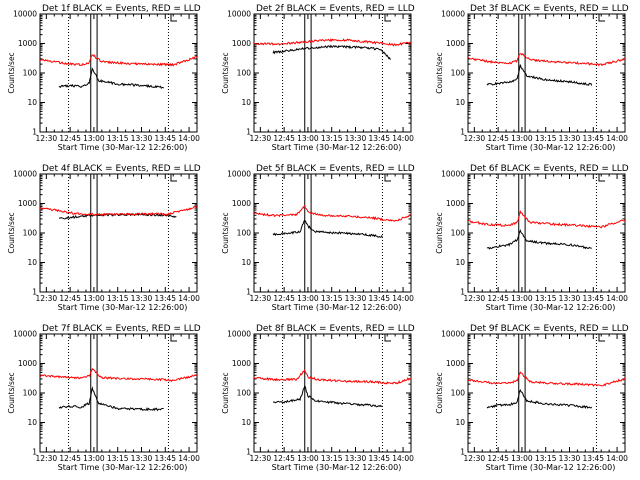 The height and width of the screenshot is (480, 640). I want to click on panel-title: Det 5f BLACK = Events, RED = LLD, so click(335, 169).